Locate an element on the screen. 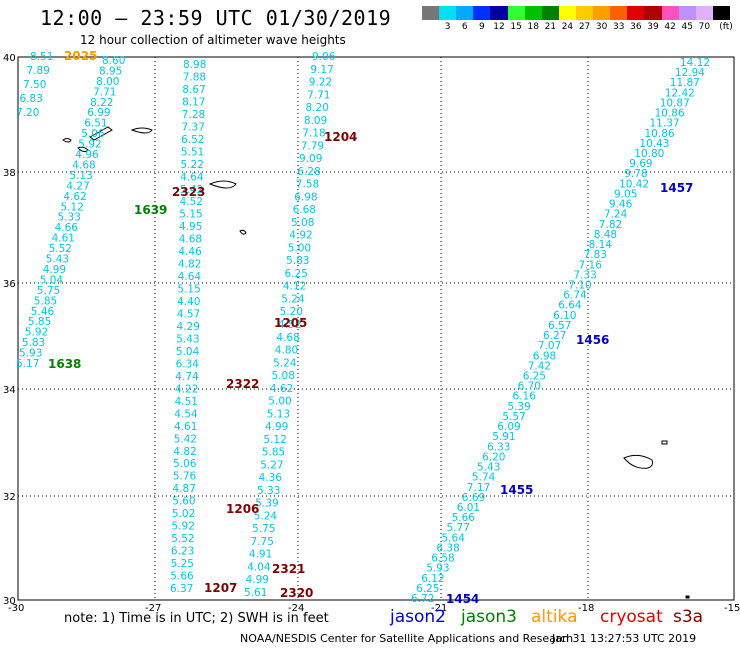  swh-value: 4.62 is located at coordinates (74, 197).